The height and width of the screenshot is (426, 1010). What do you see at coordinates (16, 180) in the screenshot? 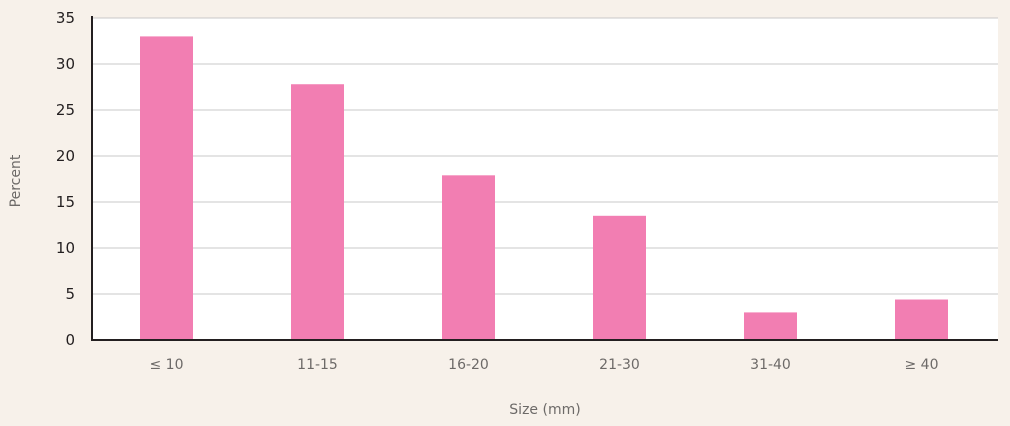
I see `y-axis-title: Percent` at bounding box center [16, 180].